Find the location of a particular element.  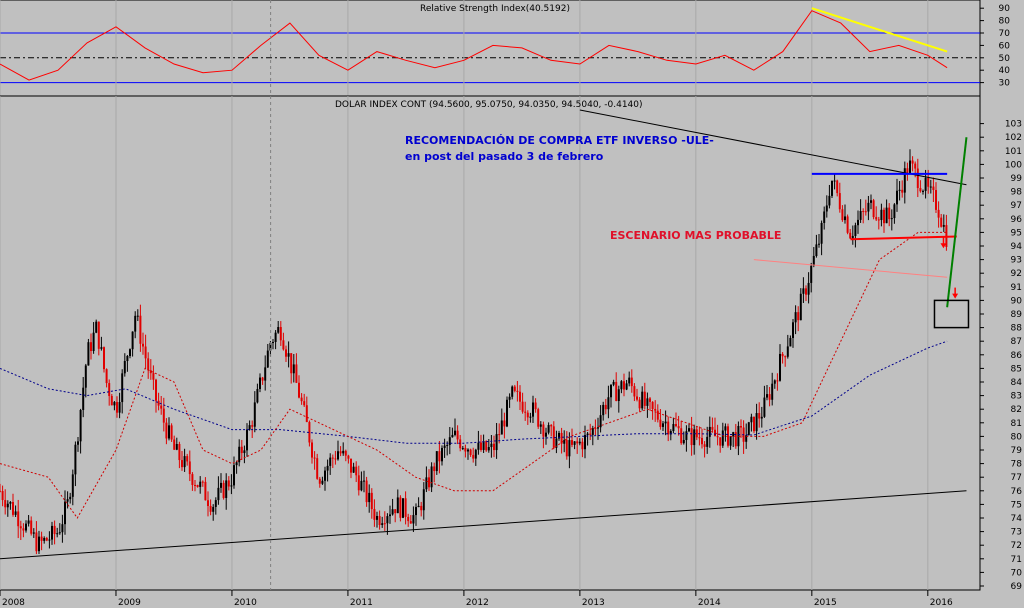

x-tick-label: 2013 is located at coordinates (593, 603).